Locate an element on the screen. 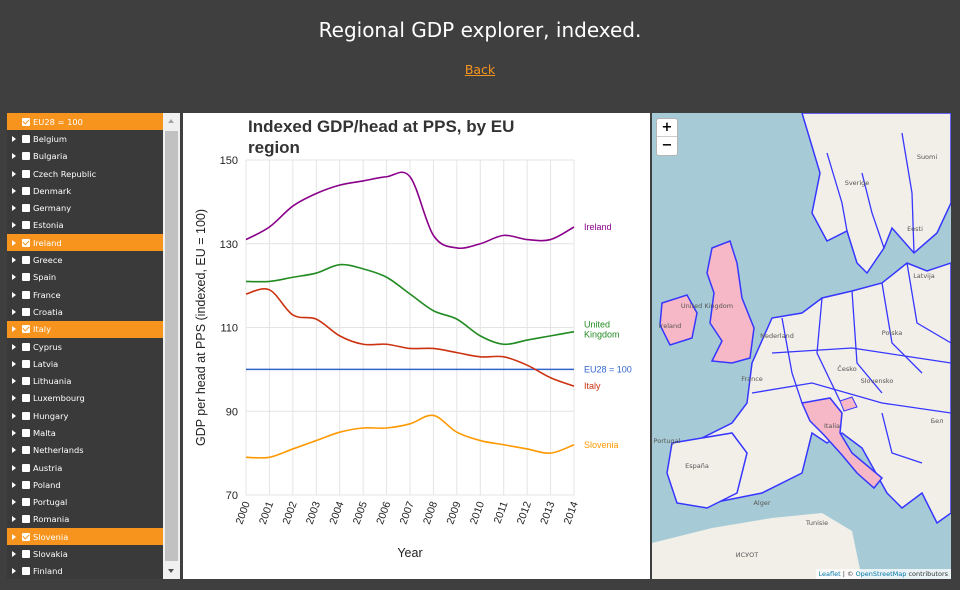 This screenshot has width=960, height=590. region-item: Cyprus is located at coordinates (85, 346).